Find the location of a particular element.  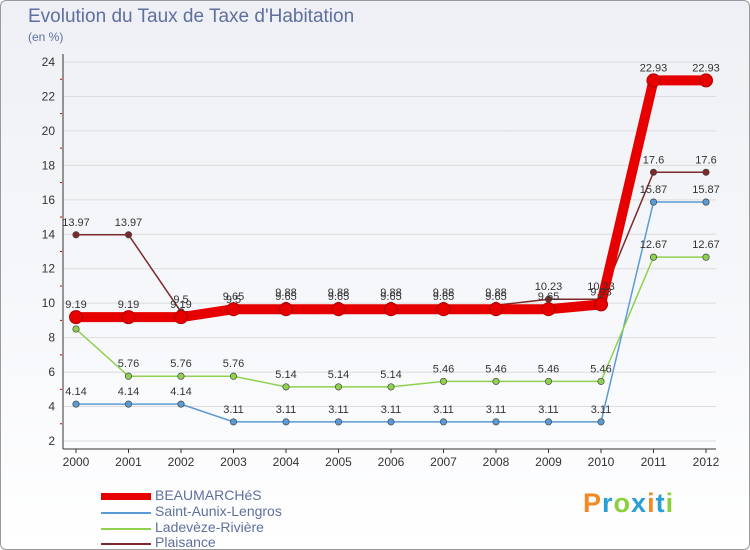

y-tick-label: 14 is located at coordinates (49, 234).